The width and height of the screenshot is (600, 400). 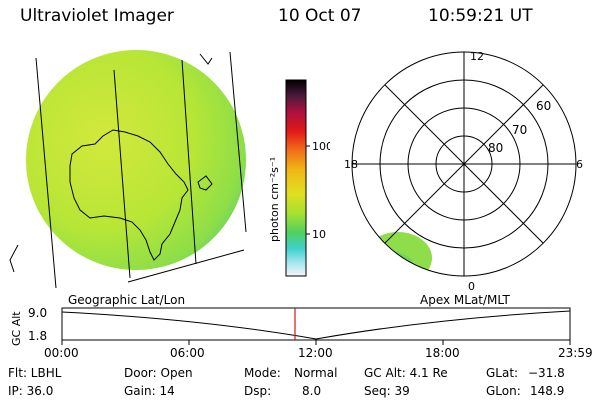 What do you see at coordinates (503, 391) in the screenshot?
I see `glon-label: GLon:` at bounding box center [503, 391].